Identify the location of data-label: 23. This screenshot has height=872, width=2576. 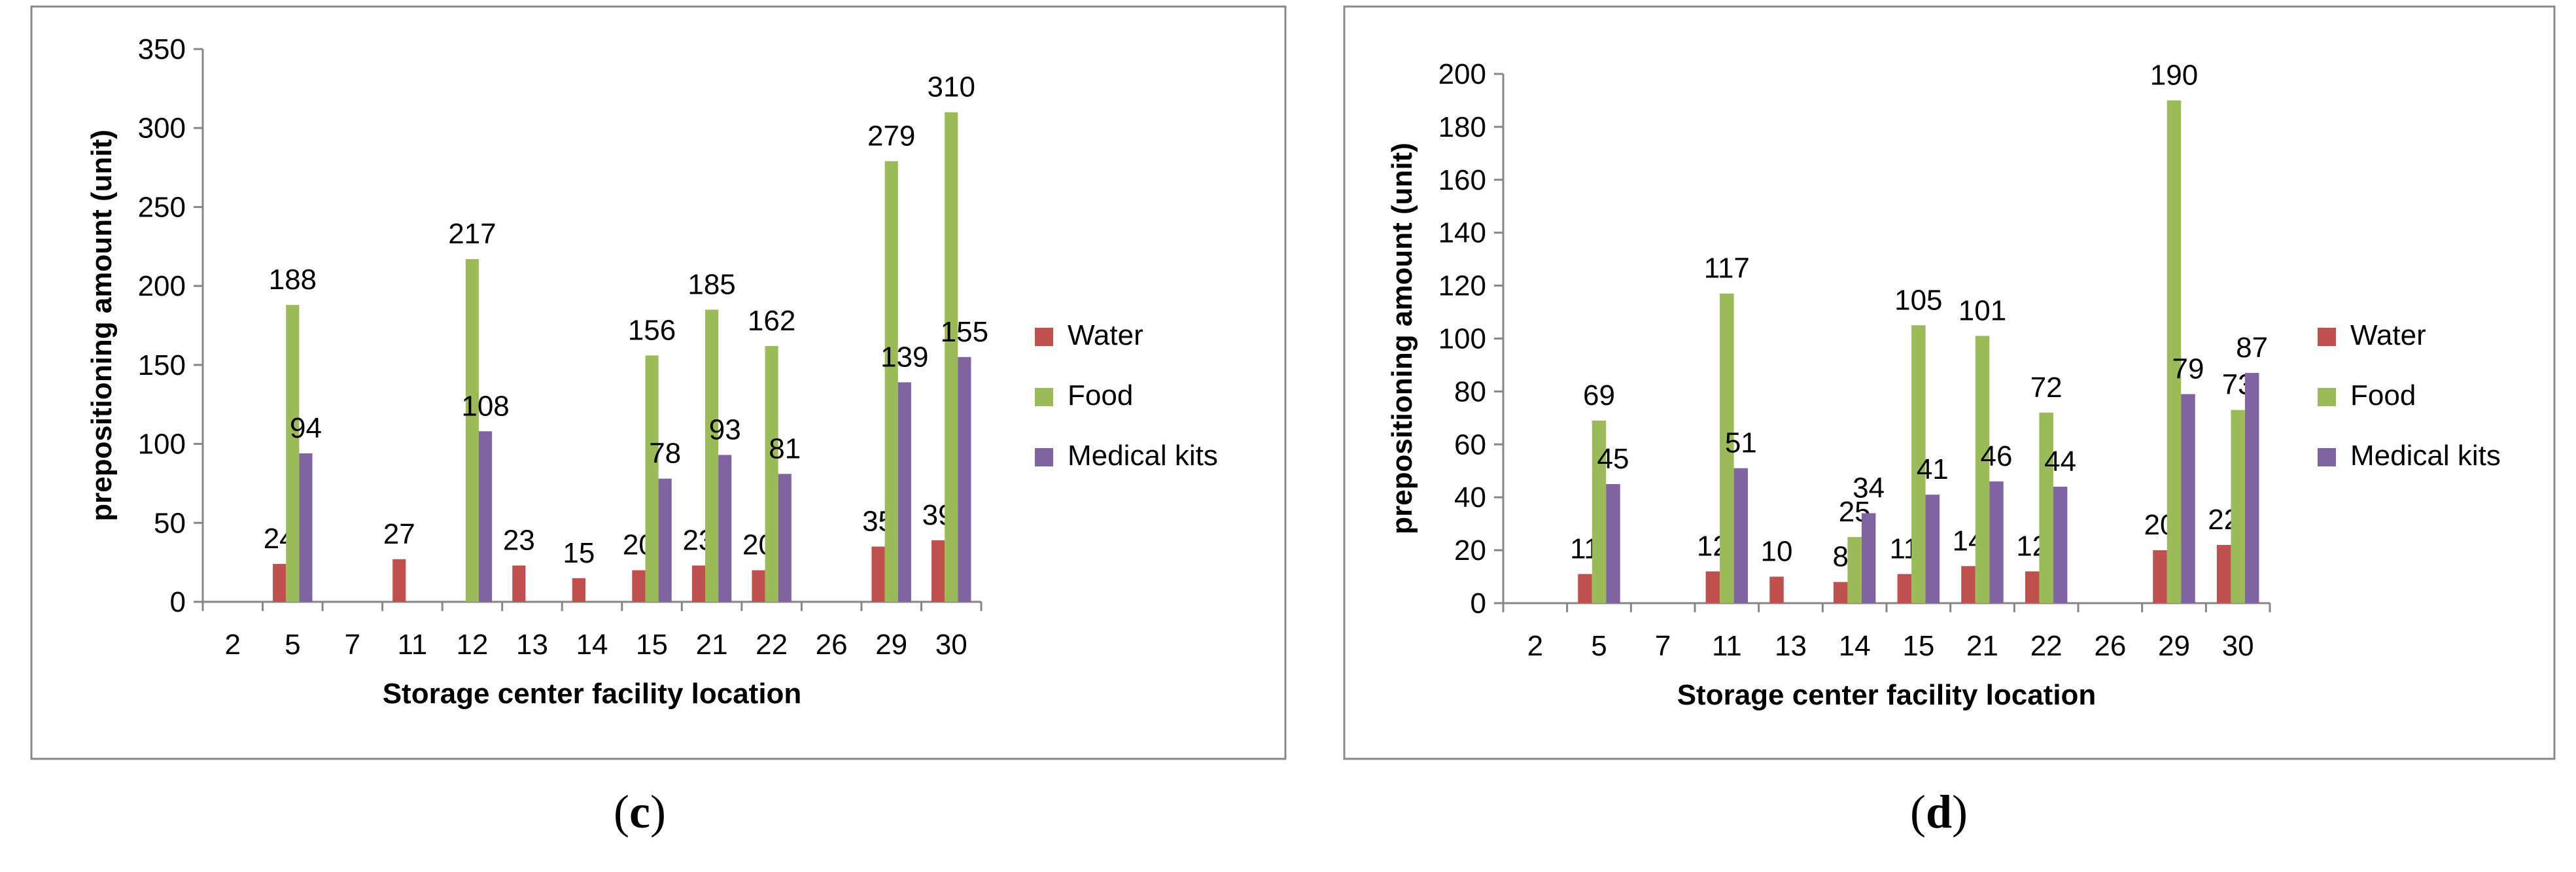
(519, 540).